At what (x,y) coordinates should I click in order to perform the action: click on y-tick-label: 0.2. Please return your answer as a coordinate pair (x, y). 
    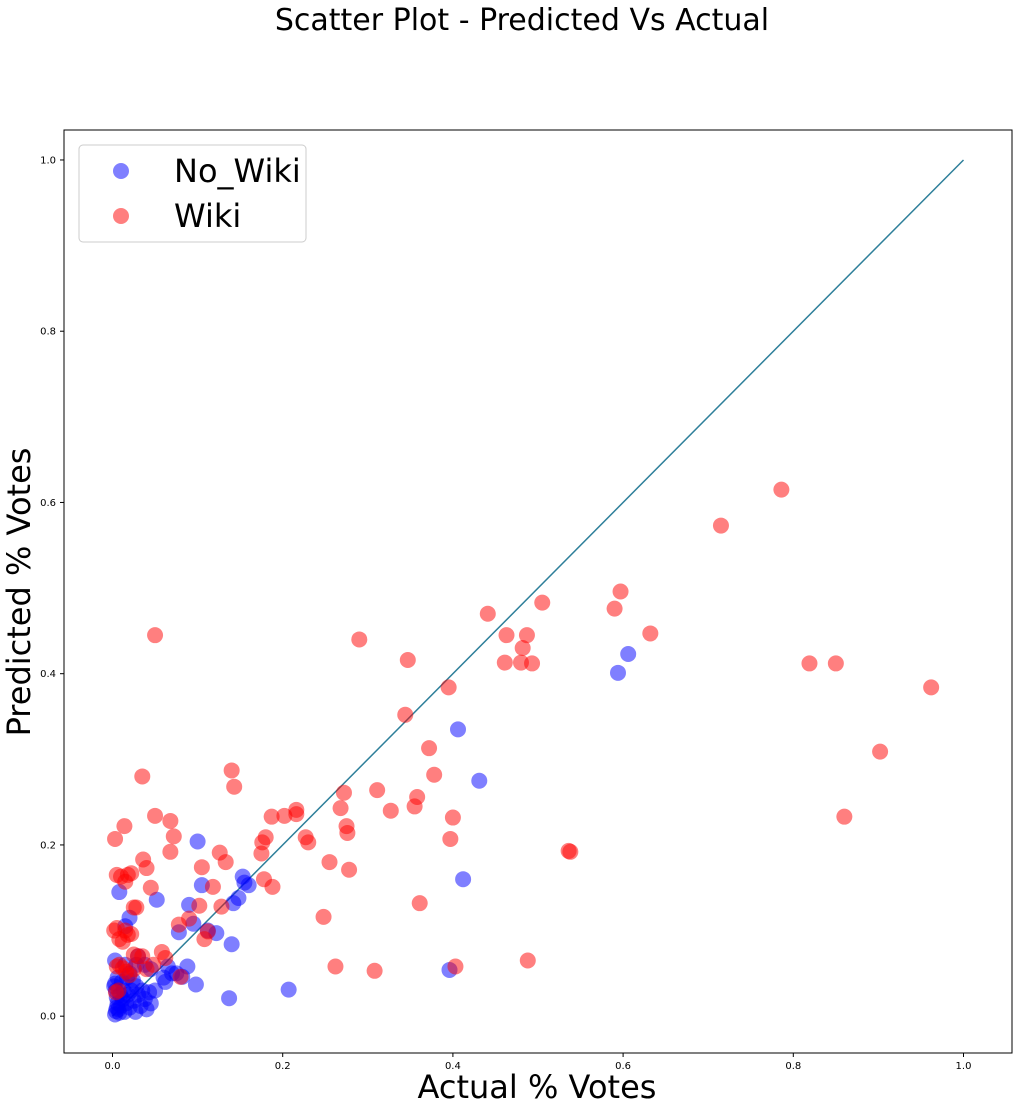
    Looking at the image, I should click on (48, 845).